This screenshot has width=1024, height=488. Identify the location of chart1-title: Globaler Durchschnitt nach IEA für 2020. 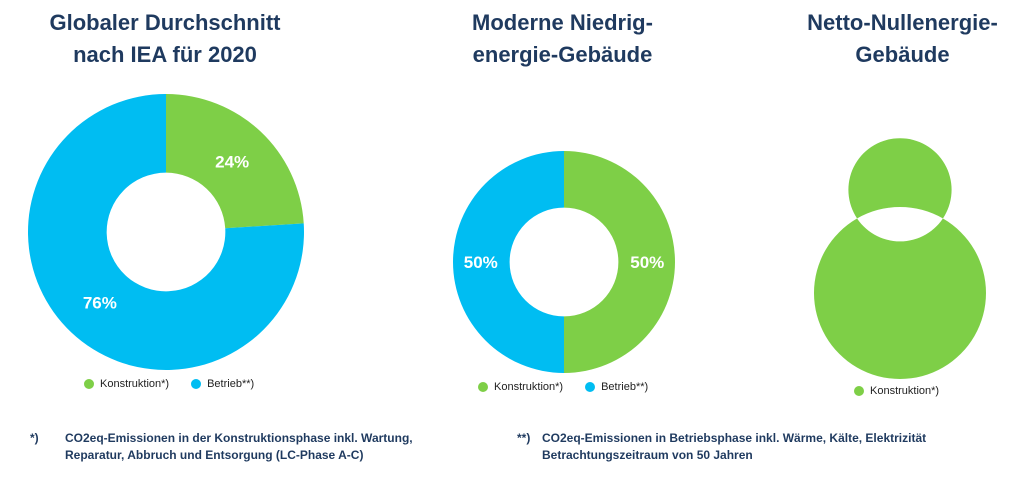
(165, 39).